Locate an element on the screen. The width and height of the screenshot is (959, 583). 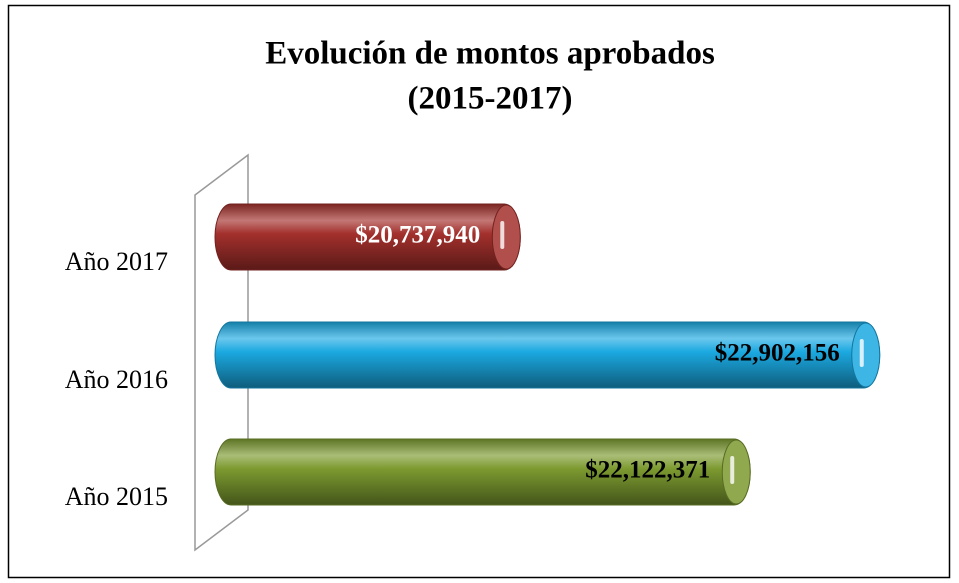
chart-title: (2015-2017) is located at coordinates (490, 99).